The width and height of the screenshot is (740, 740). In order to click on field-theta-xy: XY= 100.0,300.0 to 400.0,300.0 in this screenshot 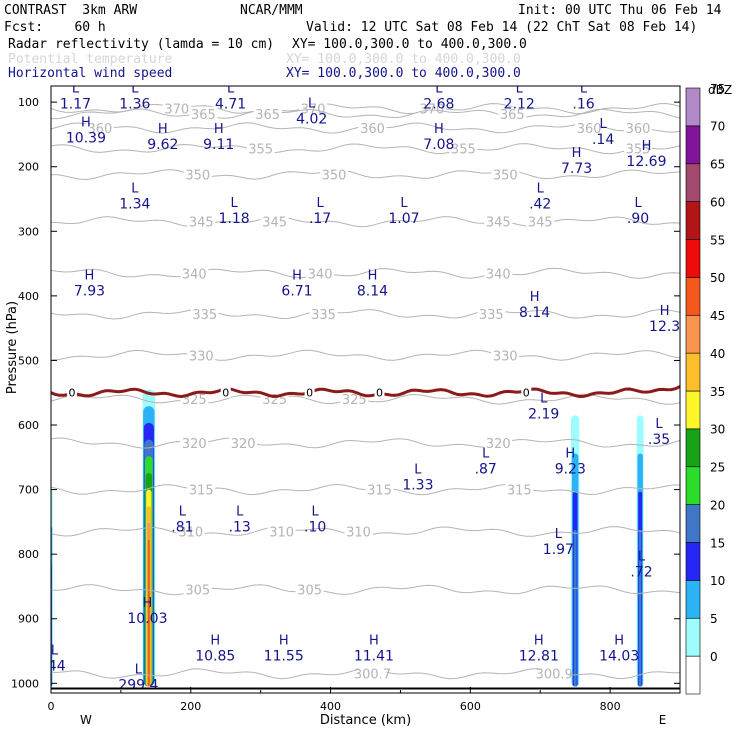, I will do `click(403, 59)`.